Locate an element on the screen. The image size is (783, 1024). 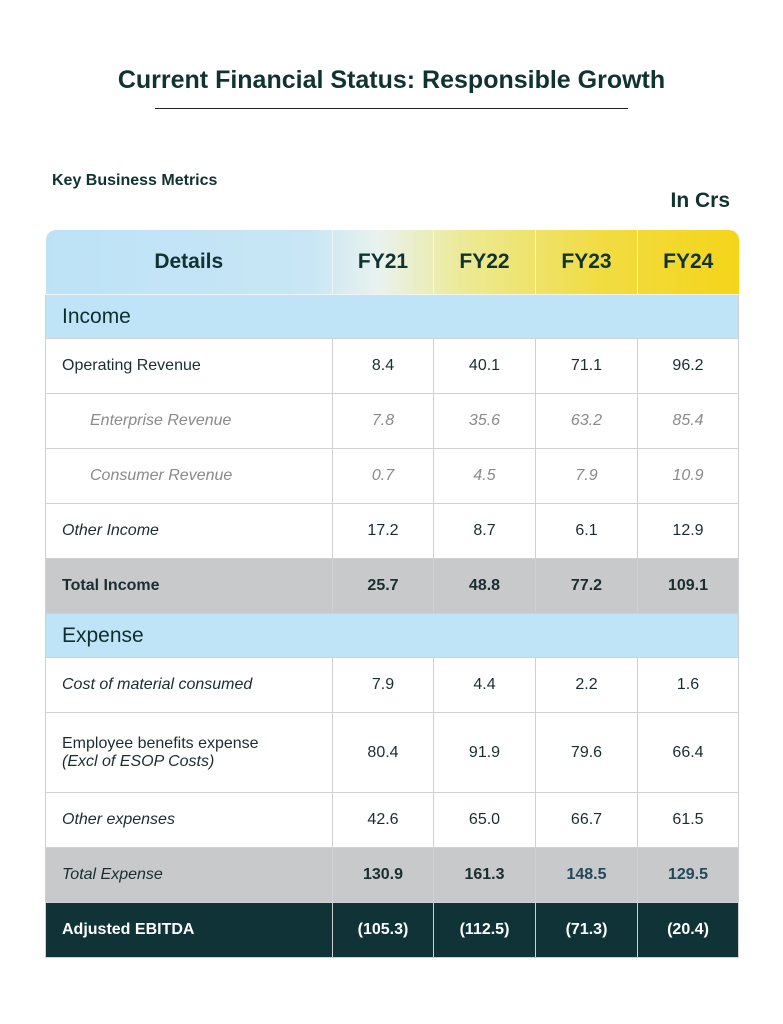
data-row: Total Income 25.7 48.8 77.2 109.1 is located at coordinates (392, 586).